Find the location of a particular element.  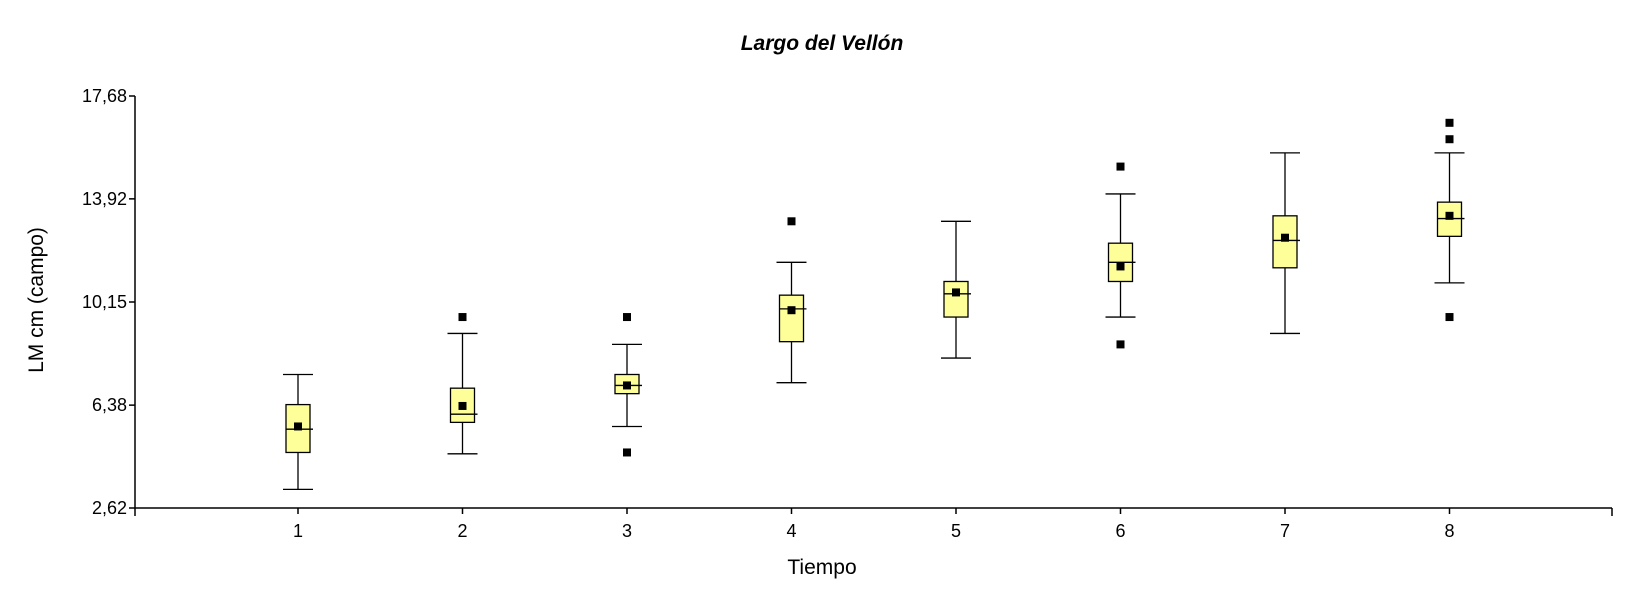

y-tick-label: 17,68 is located at coordinates (104, 96).